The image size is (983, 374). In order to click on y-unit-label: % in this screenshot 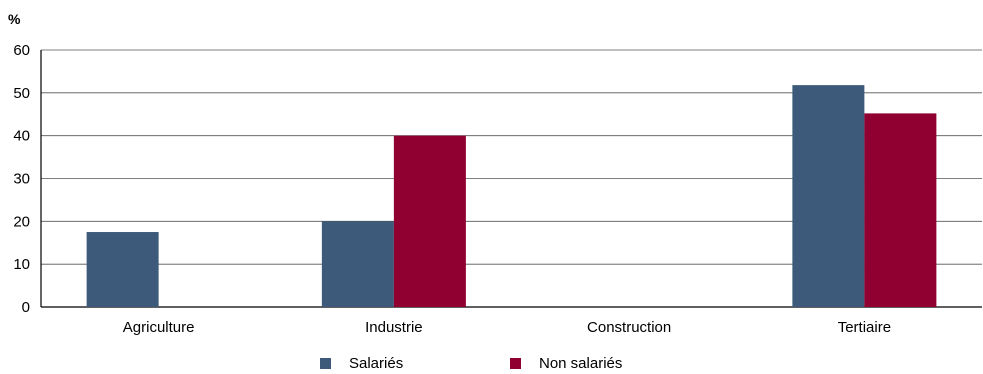, I will do `click(14, 19)`.